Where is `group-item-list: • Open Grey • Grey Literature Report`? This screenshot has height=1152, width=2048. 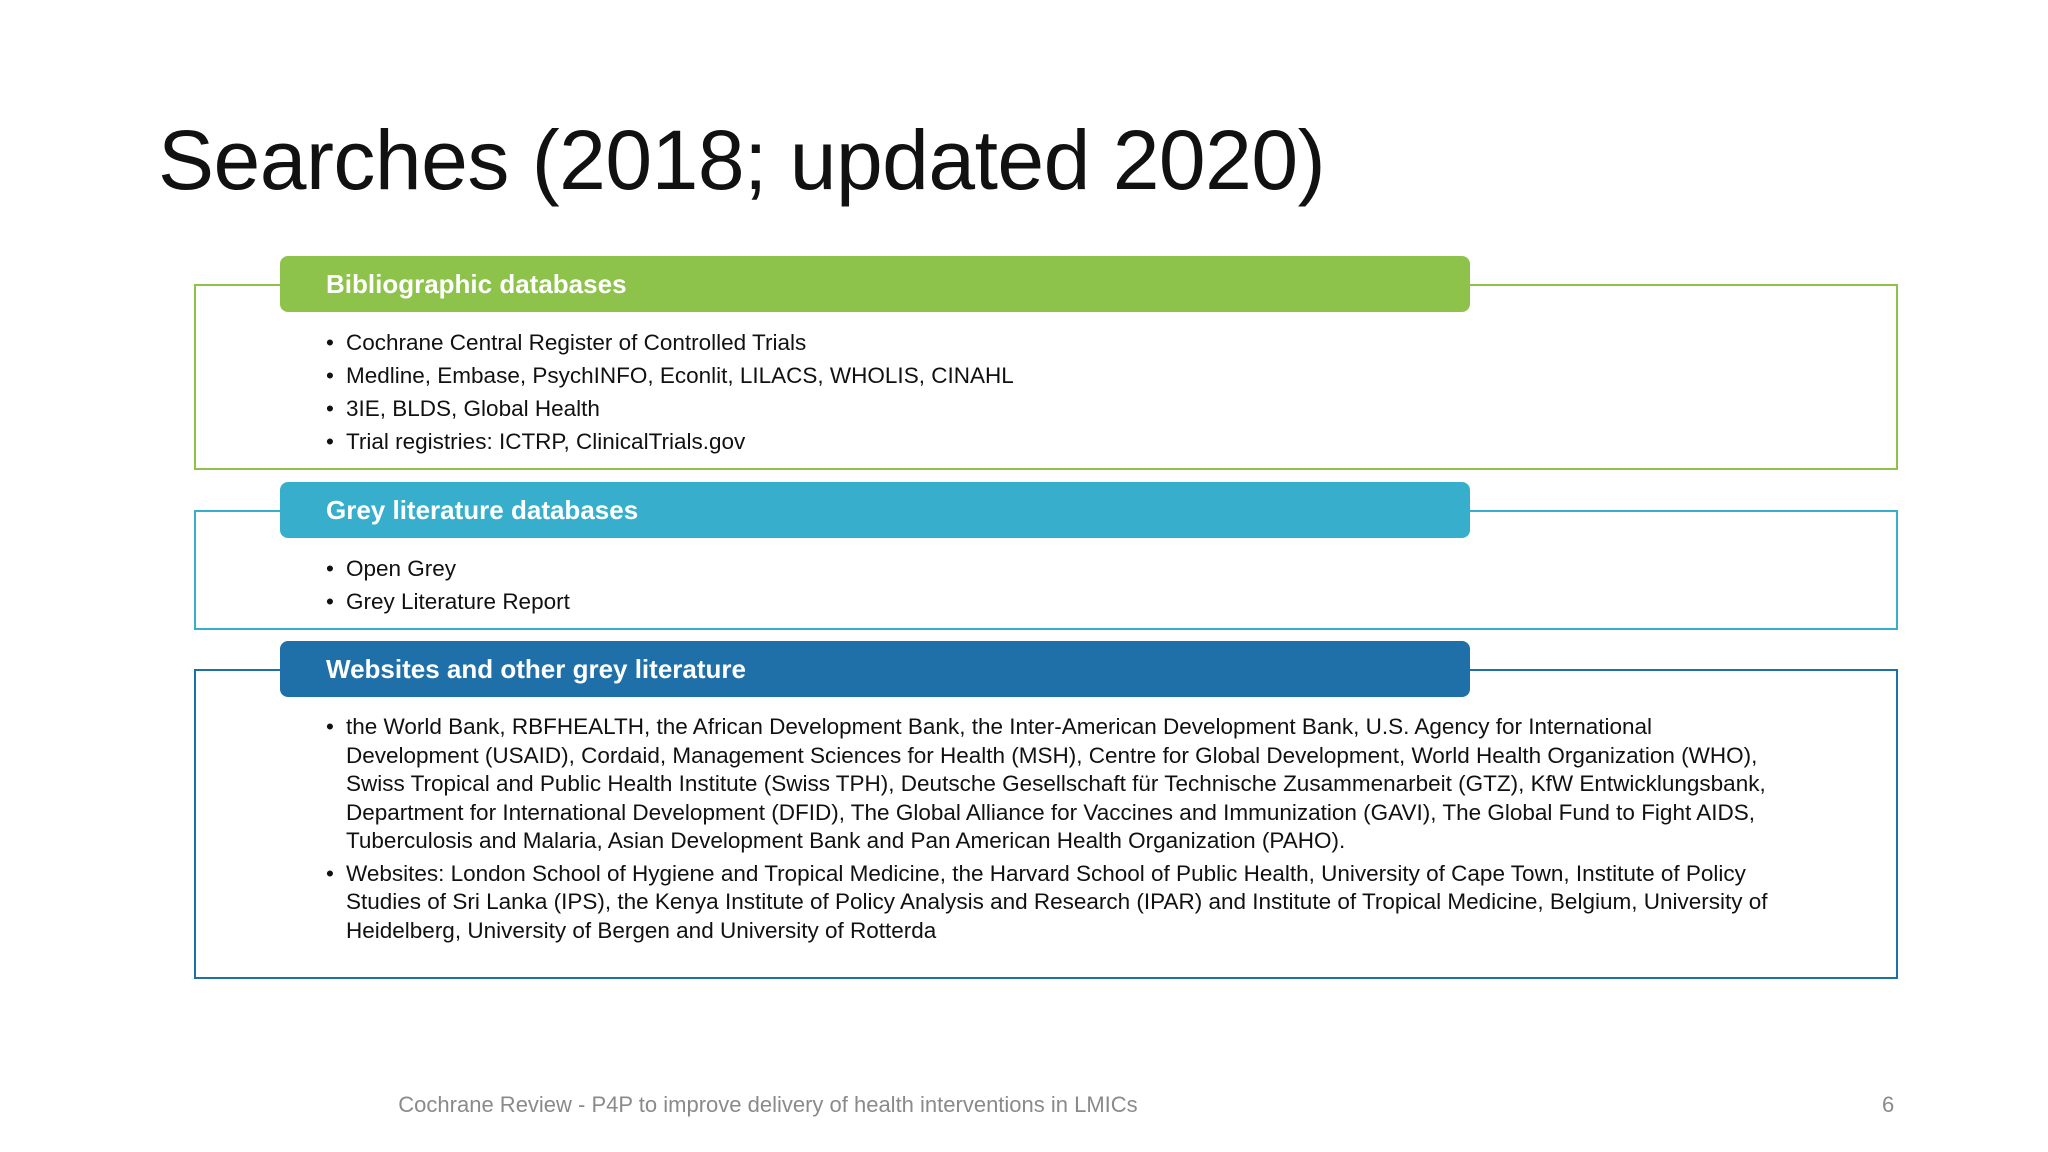
group-item-list: • Open Grey • Grey Literature Report is located at coordinates (1047, 585).